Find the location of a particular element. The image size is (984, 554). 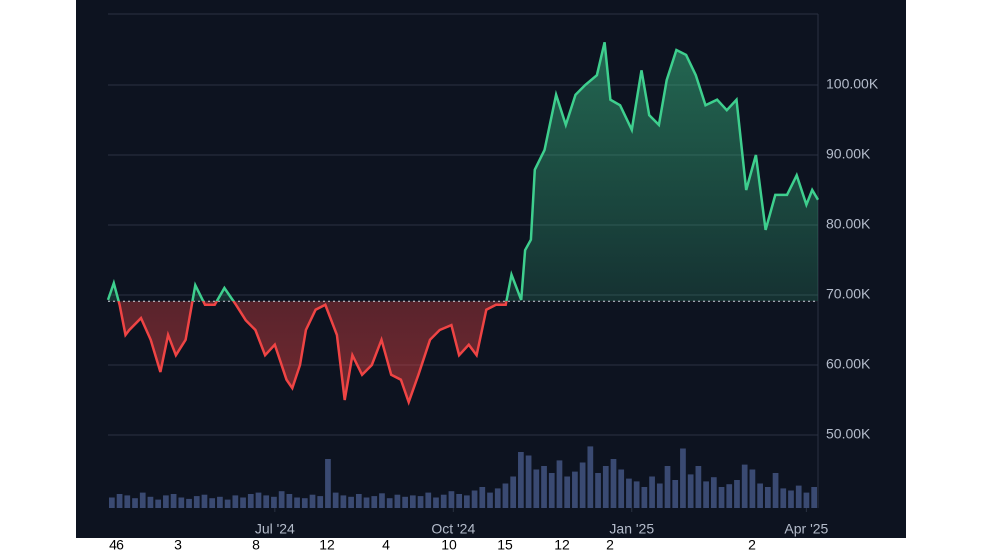

y-tick-label: 90.00K is located at coordinates (848, 154).